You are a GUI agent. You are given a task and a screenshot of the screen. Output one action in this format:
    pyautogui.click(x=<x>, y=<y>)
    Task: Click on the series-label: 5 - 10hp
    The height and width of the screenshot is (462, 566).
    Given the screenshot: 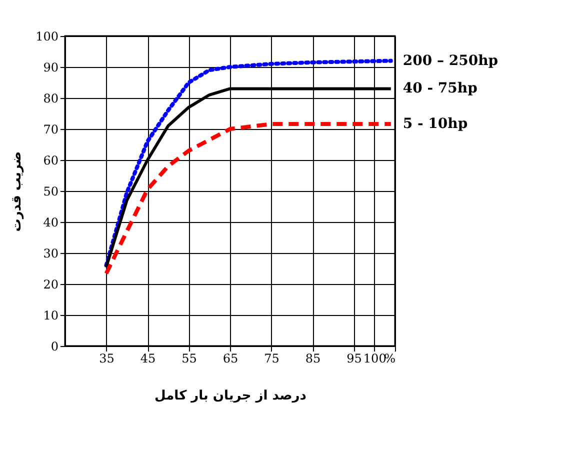 What is the action you would take?
    pyautogui.click(x=435, y=124)
    